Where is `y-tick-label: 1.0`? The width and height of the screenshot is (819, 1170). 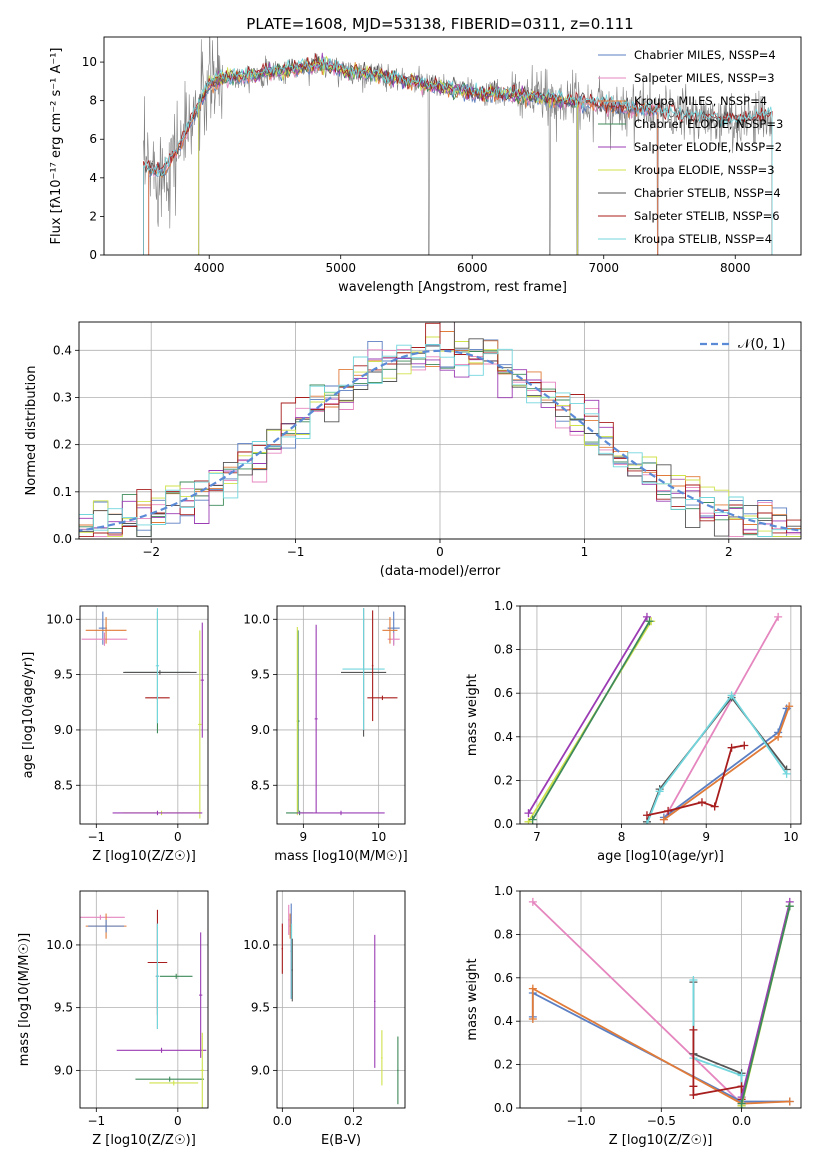
y-tick-label: 1.0 is located at coordinates (503, 606).